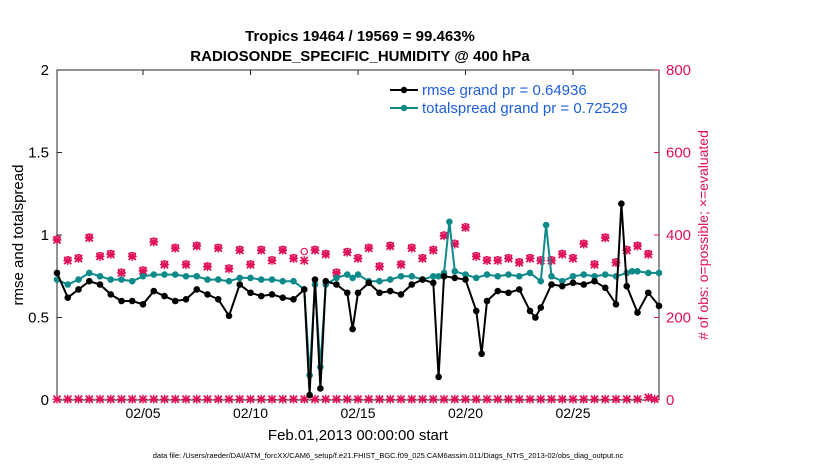 The width and height of the screenshot is (830, 470). I want to click on y-right-axis-label: # of obs: o=possible; ×=evaluated, so click(703, 235).